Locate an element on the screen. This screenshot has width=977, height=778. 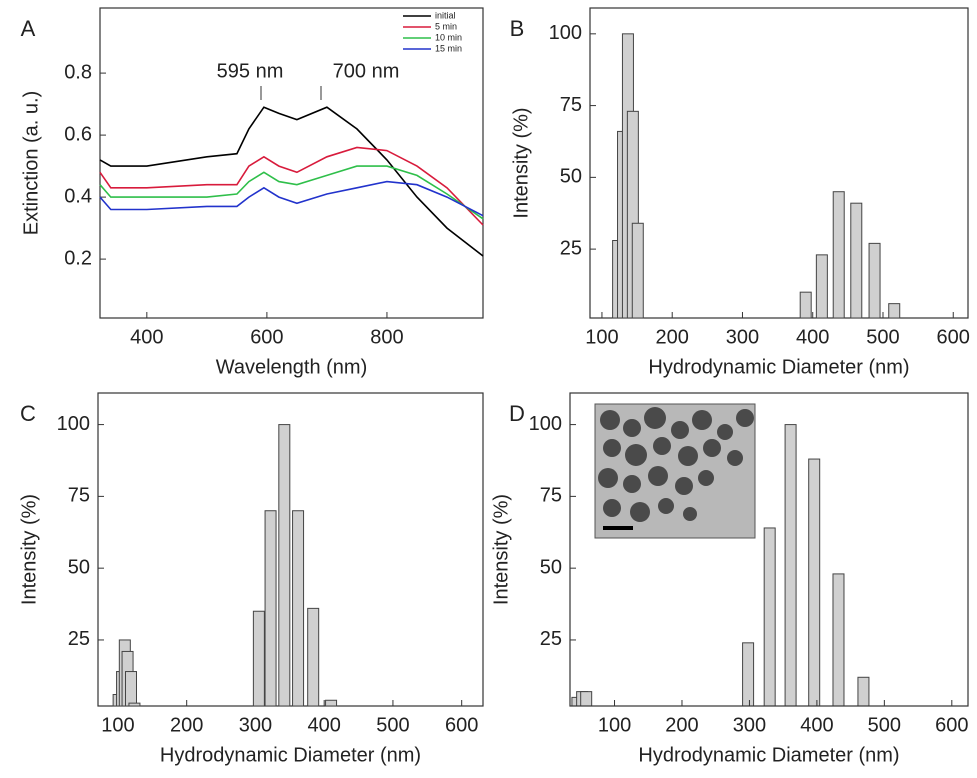
y-tick-label: 0.2 is located at coordinates (78, 258).